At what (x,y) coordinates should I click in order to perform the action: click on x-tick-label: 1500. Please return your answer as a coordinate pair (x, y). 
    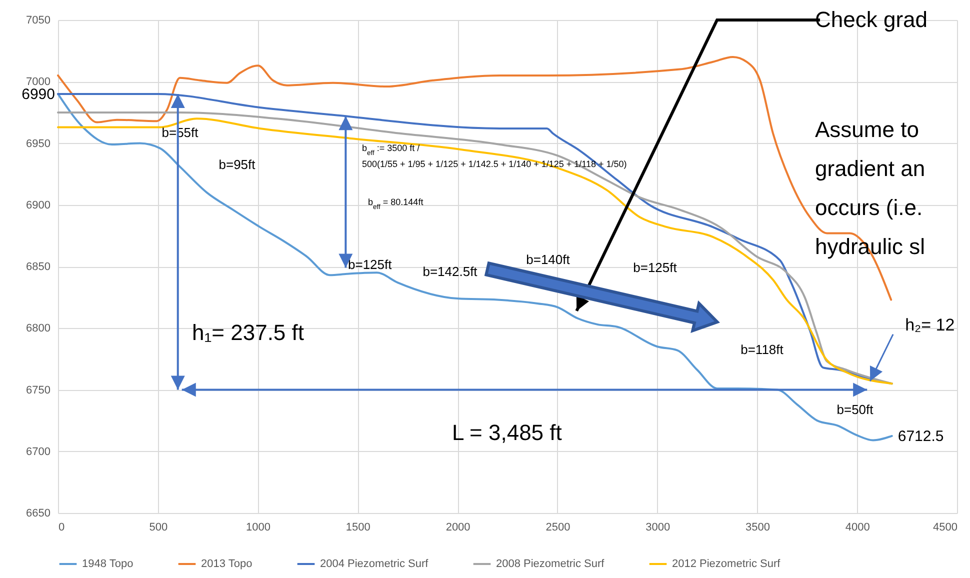
    Looking at the image, I should click on (358, 528).